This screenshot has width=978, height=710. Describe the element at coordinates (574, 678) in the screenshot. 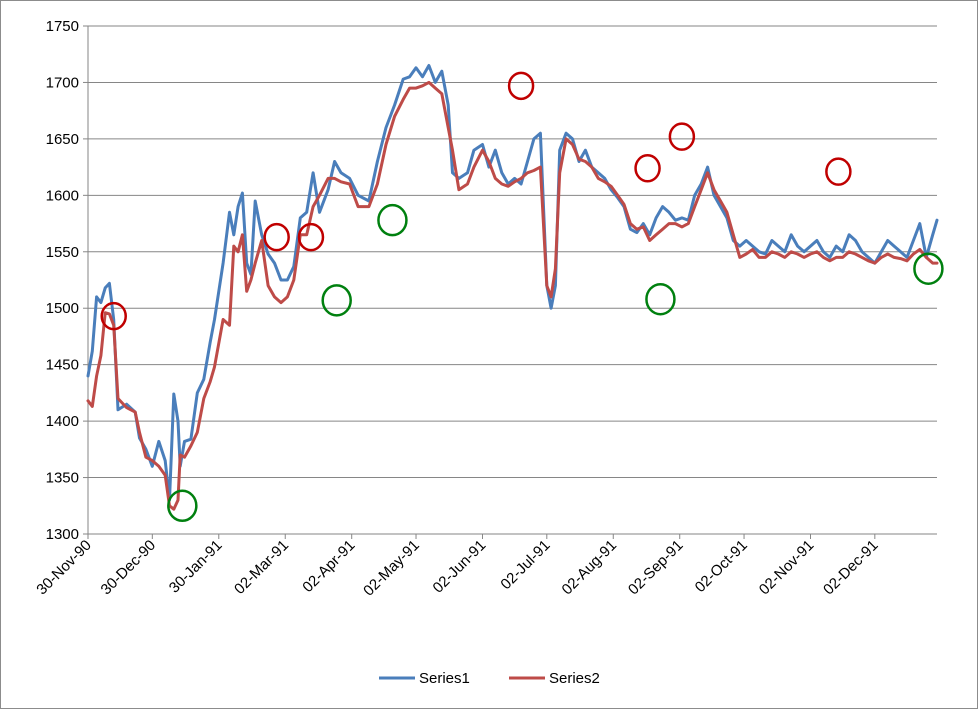

I see `legend-label: Series2` at that location.